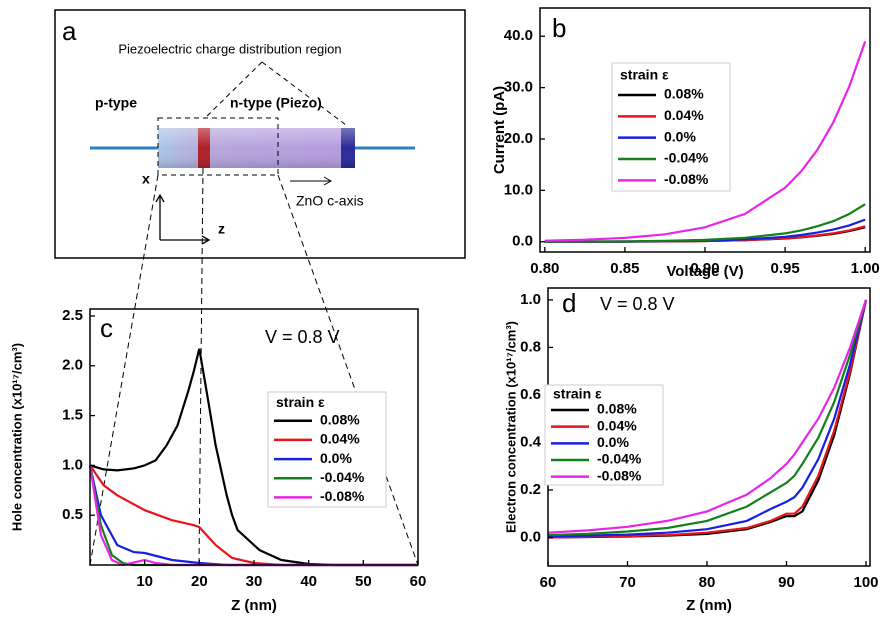 The width and height of the screenshot is (885, 626). What do you see at coordinates (518, 138) in the screenshot?
I see `y-tick-label: 20.0` at bounding box center [518, 138].